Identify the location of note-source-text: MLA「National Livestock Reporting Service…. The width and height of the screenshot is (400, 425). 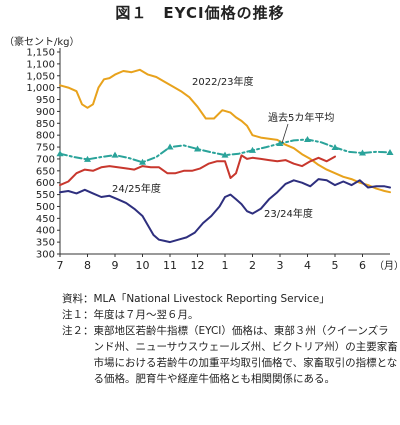
(211, 299).